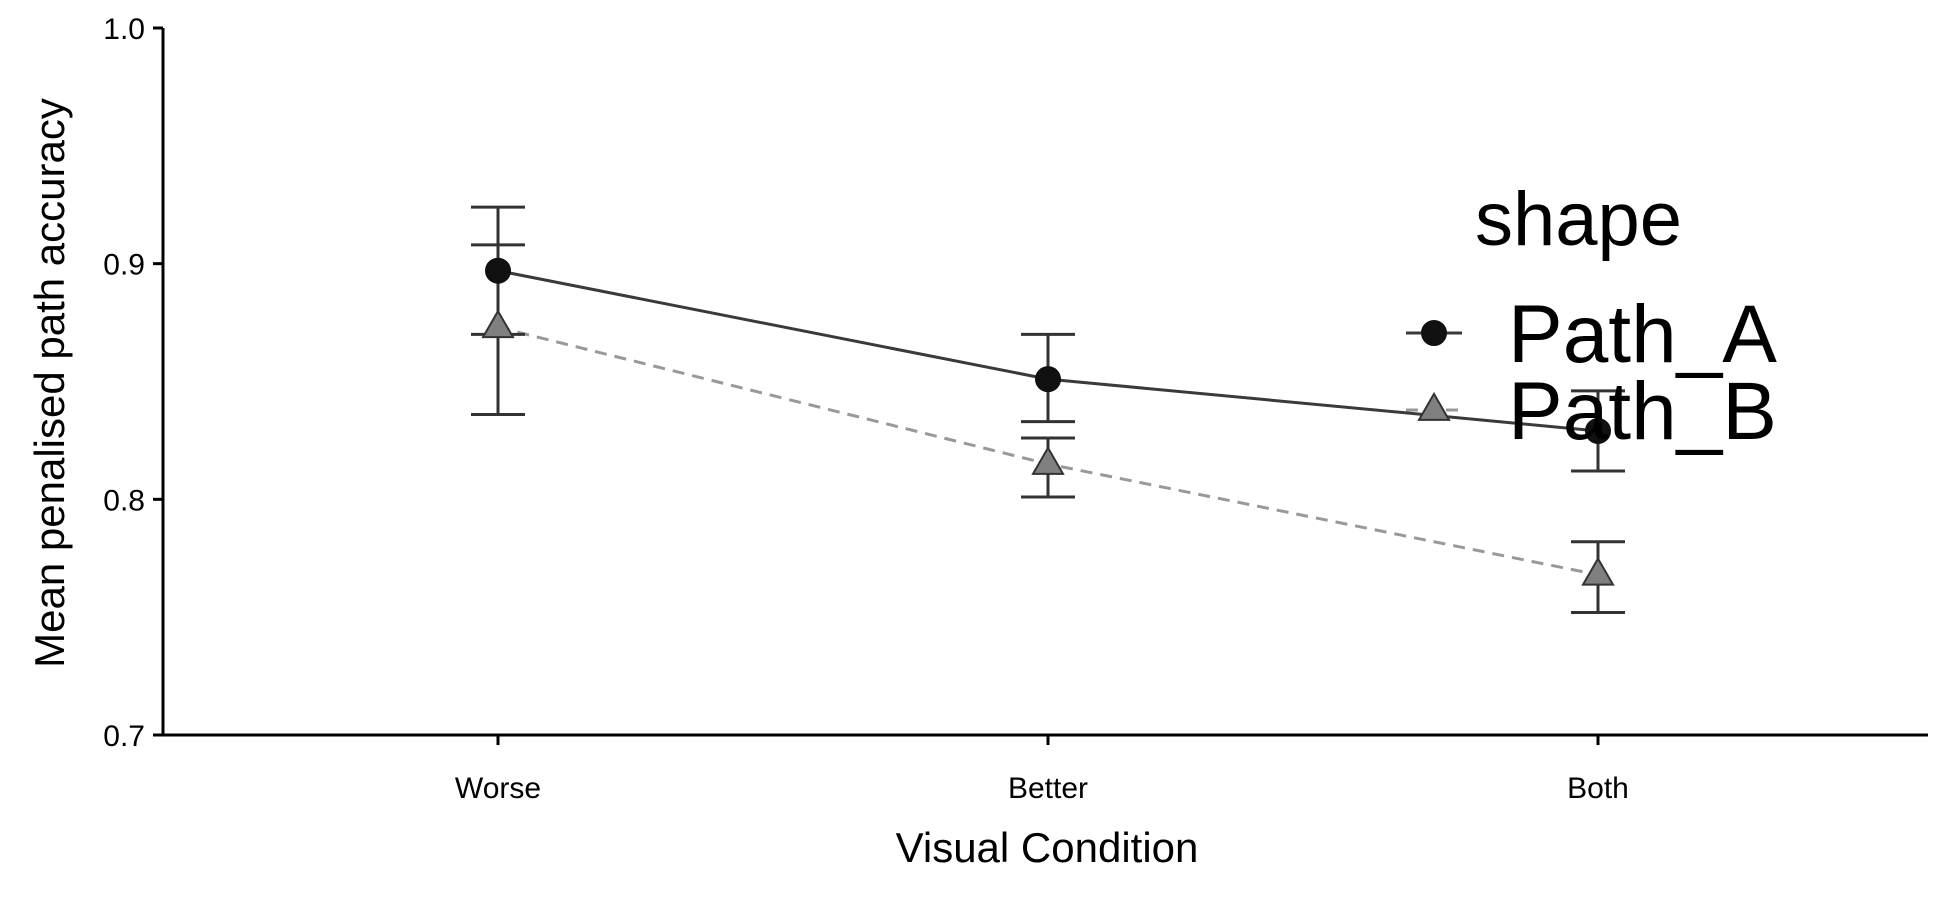  I want to click on x-axis-title: Visual Condition, so click(1047, 847).